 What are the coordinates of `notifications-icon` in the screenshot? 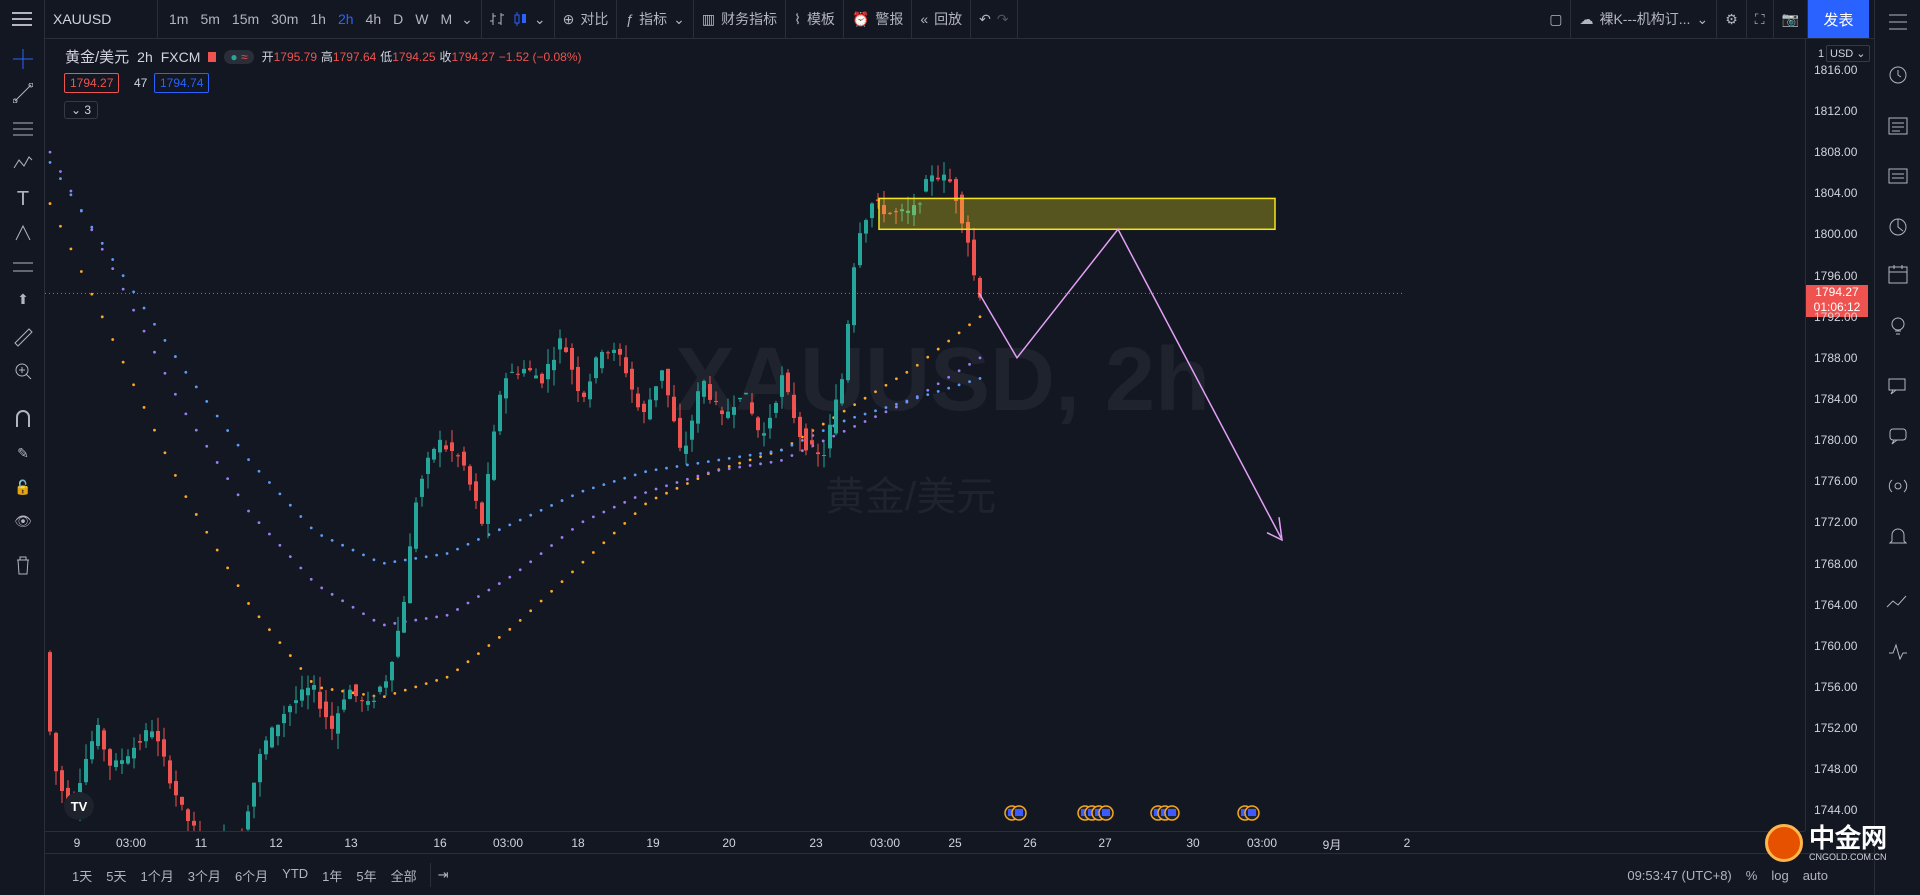 It's located at (1898, 536).